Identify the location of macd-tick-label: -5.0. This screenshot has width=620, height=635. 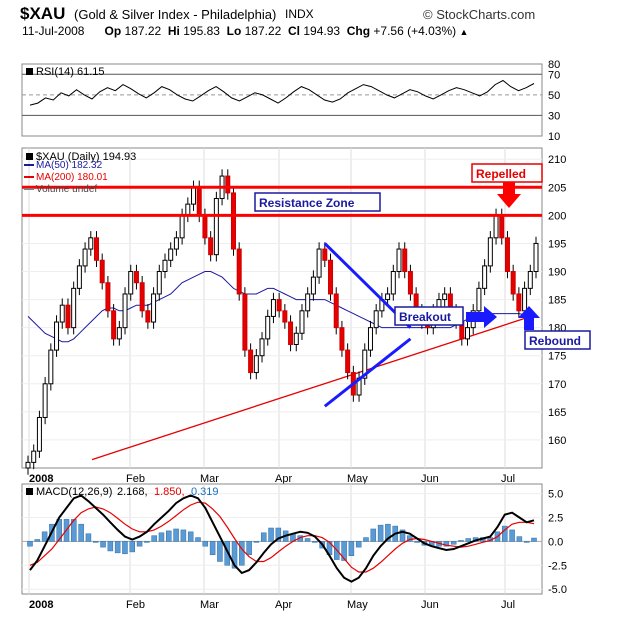
(557, 590).